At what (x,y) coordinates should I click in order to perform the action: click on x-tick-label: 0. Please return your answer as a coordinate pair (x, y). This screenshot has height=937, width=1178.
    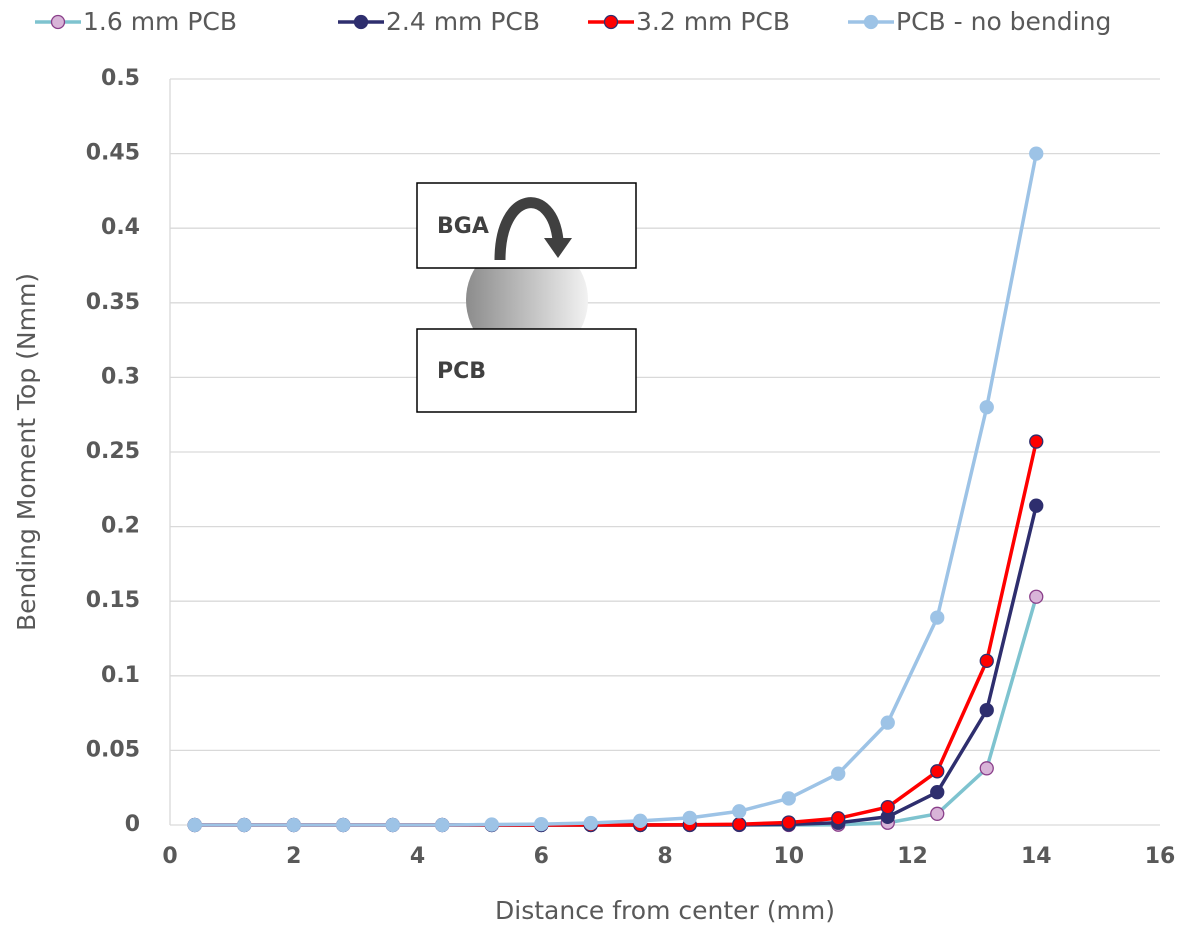
    Looking at the image, I should click on (169, 856).